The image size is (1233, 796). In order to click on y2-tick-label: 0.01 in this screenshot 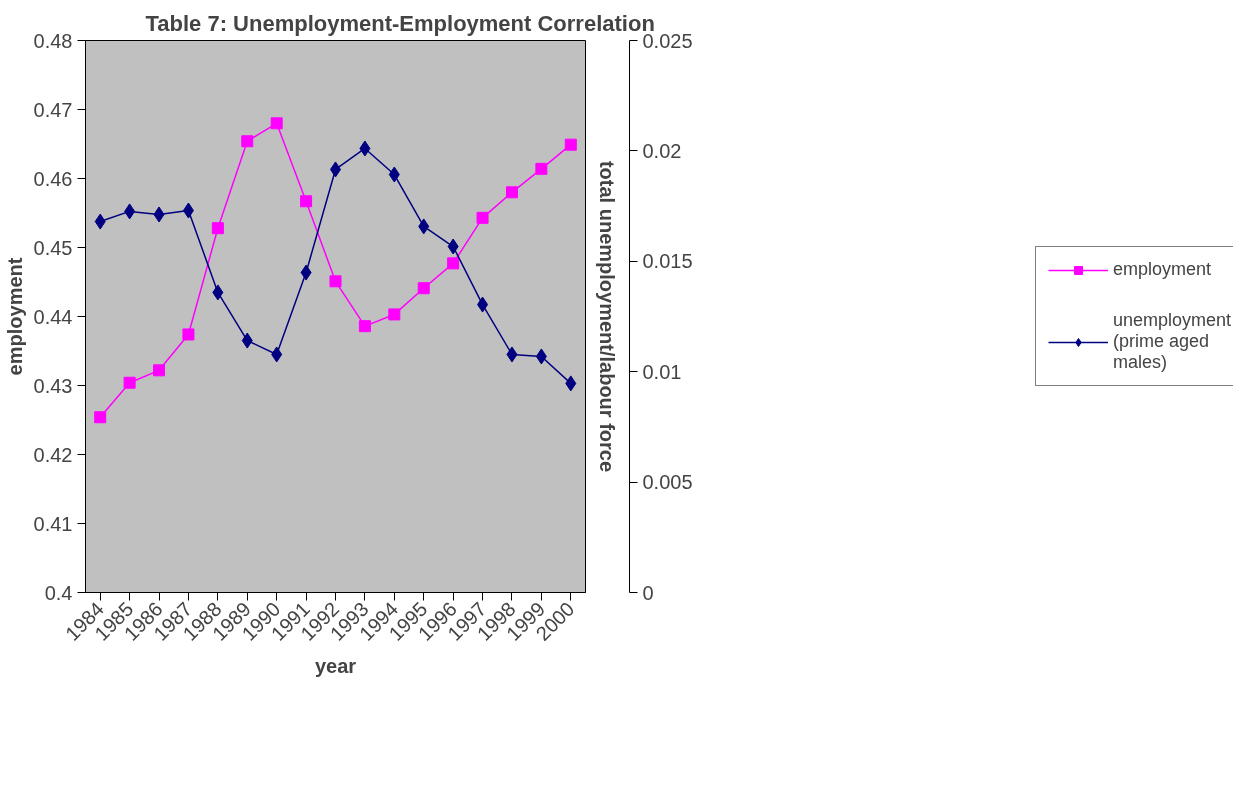, I will do `click(662, 371)`.